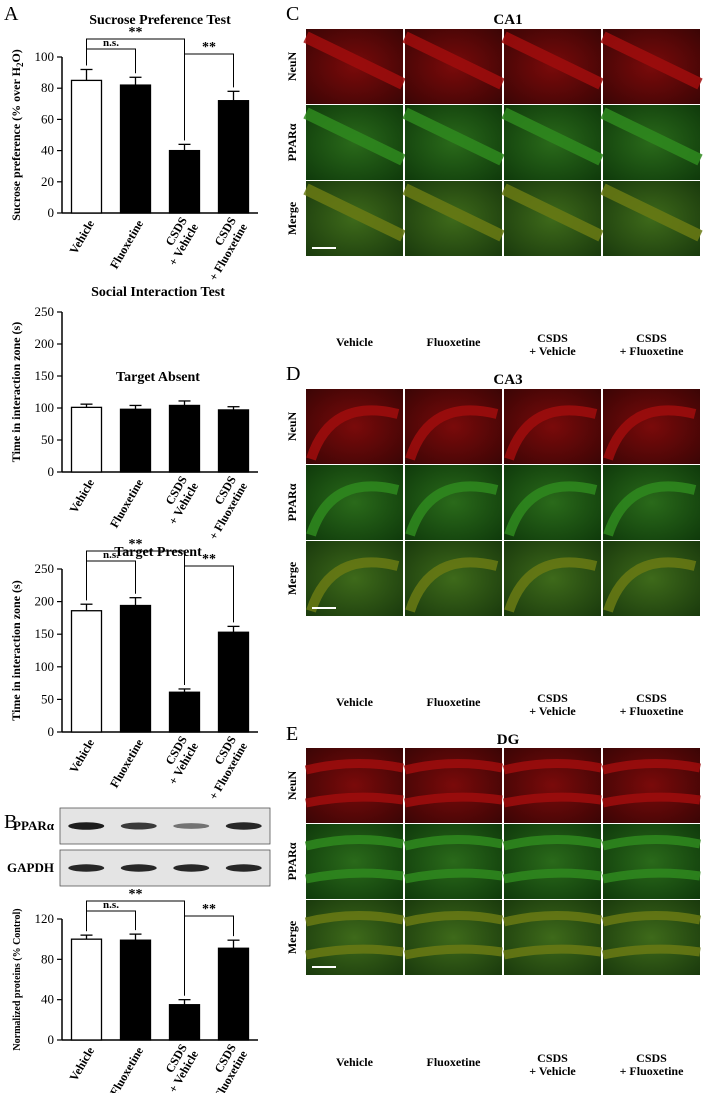  Describe the element at coordinates (292, 502) in the screenshot. I see `micrograph-row-label: PPARα` at that location.